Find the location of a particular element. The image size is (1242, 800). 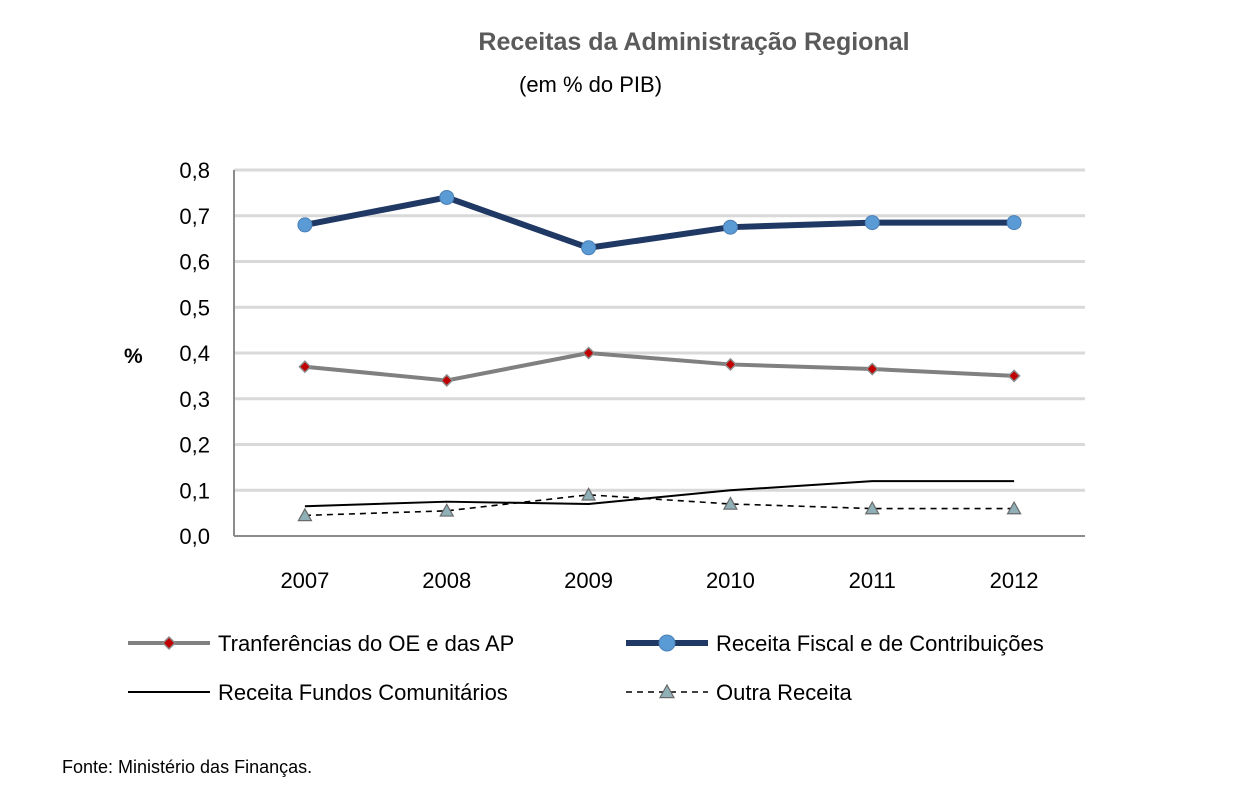

y-tick-label: 0,6 is located at coordinates (194, 262).